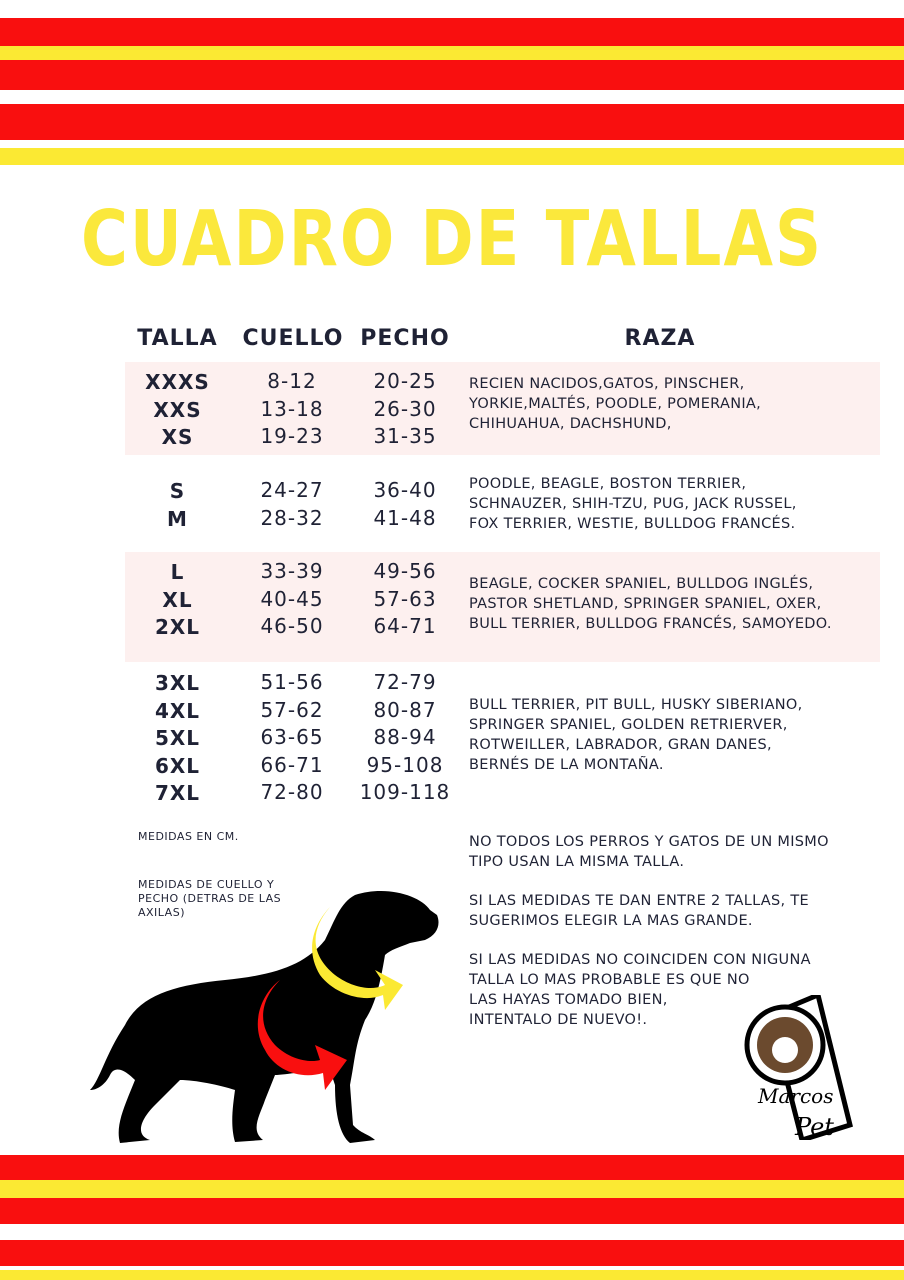 The height and width of the screenshot is (1280, 904). Describe the element at coordinates (795, 1096) in the screenshot. I see `svg-text: Marcos` at that location.